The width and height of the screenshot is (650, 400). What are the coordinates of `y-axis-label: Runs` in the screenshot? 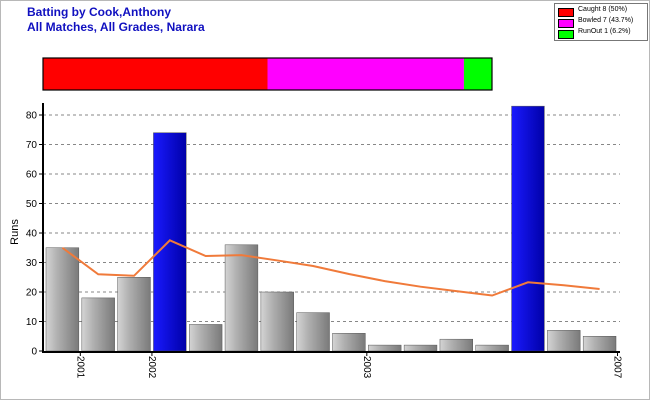 It's located at (15, 232).